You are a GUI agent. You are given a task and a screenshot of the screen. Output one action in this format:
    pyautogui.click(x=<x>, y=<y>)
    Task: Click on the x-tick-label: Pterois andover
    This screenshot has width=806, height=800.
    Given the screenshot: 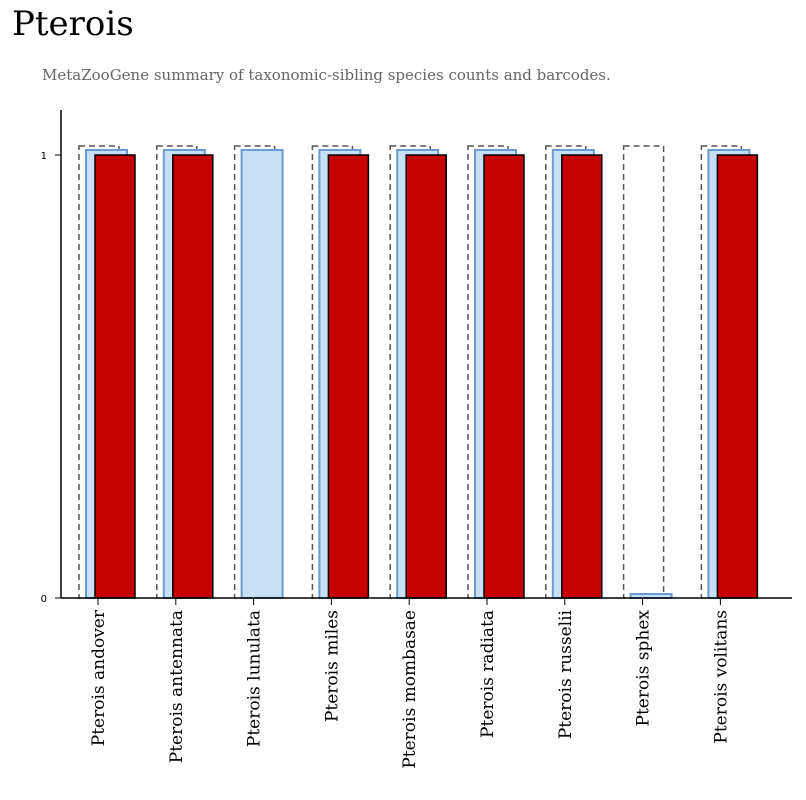 What is the action you would take?
    pyautogui.click(x=99, y=677)
    